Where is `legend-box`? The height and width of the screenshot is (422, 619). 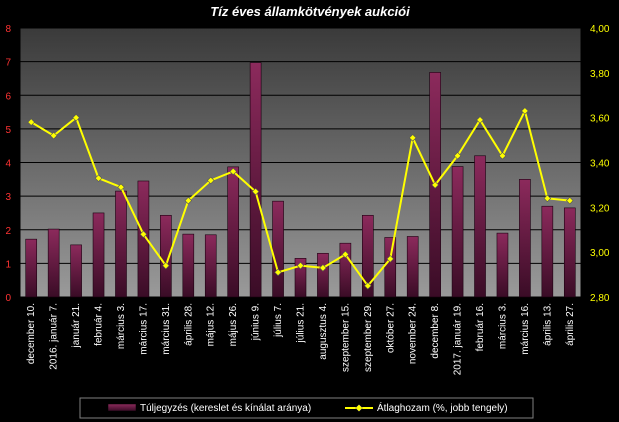 legend-box is located at coordinates (306, 408).